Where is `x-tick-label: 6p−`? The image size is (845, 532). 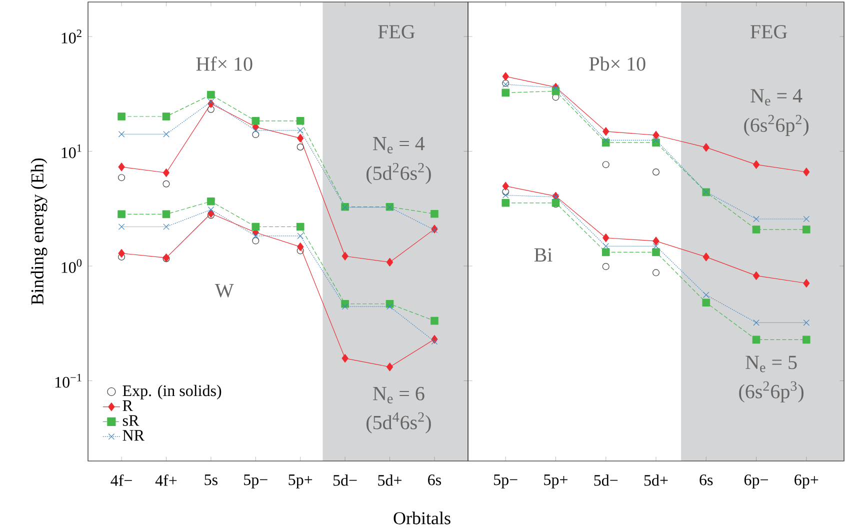 x-tick-label: 6p− is located at coordinates (756, 481).